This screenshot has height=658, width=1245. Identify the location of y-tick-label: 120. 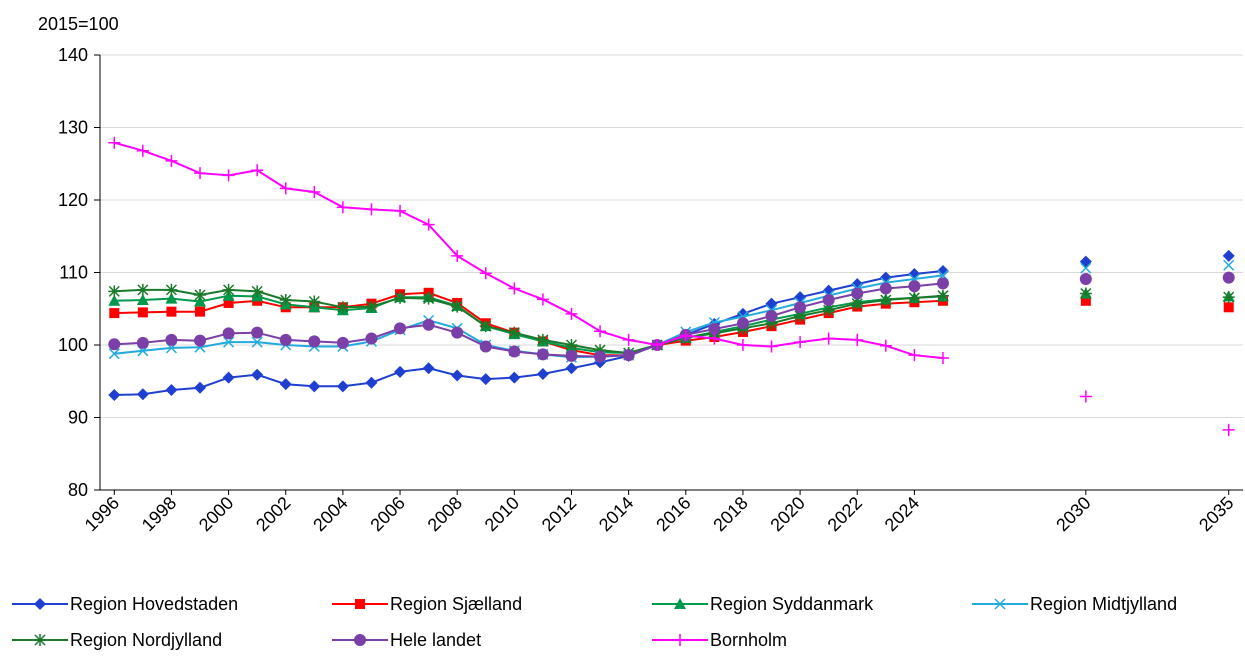
(73, 200).